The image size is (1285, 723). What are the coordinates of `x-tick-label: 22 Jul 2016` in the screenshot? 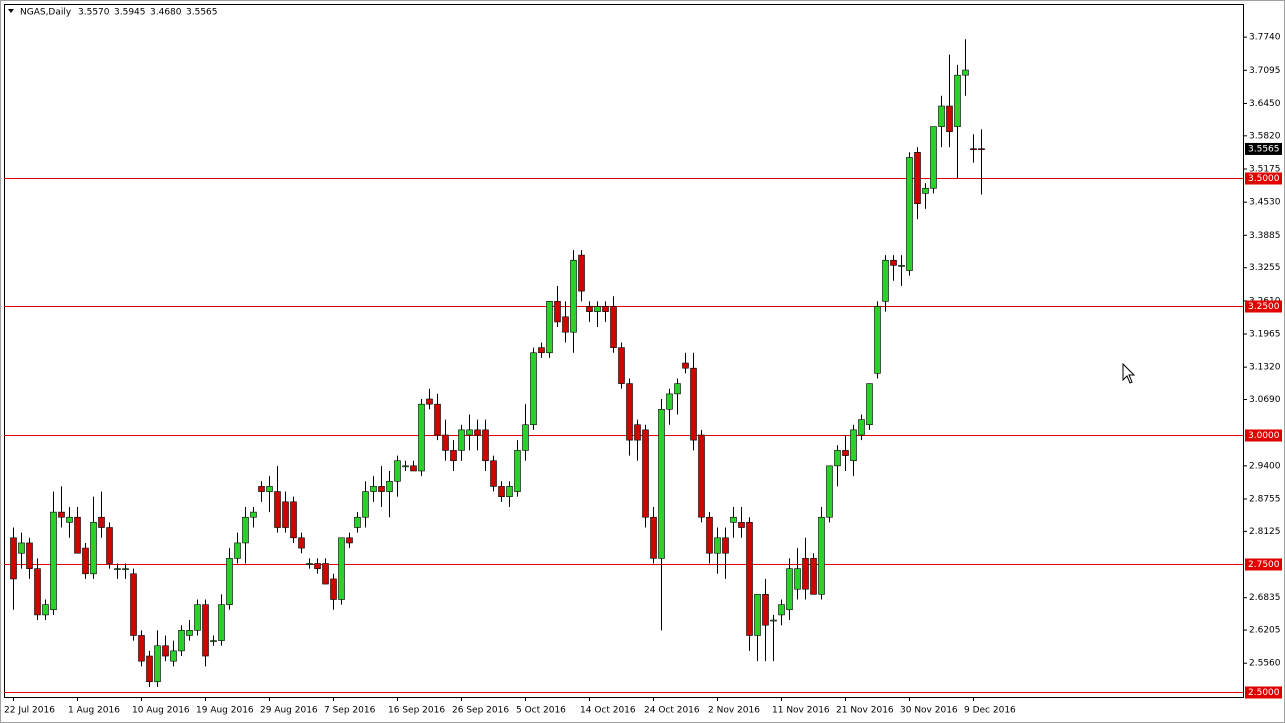 It's located at (29, 711).